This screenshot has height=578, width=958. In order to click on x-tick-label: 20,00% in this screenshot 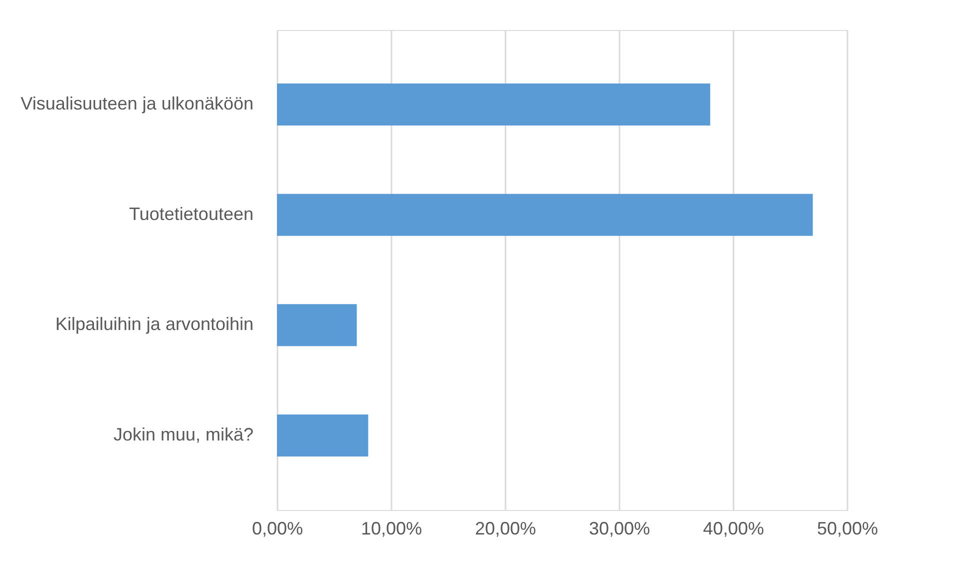, I will do `click(505, 528)`.